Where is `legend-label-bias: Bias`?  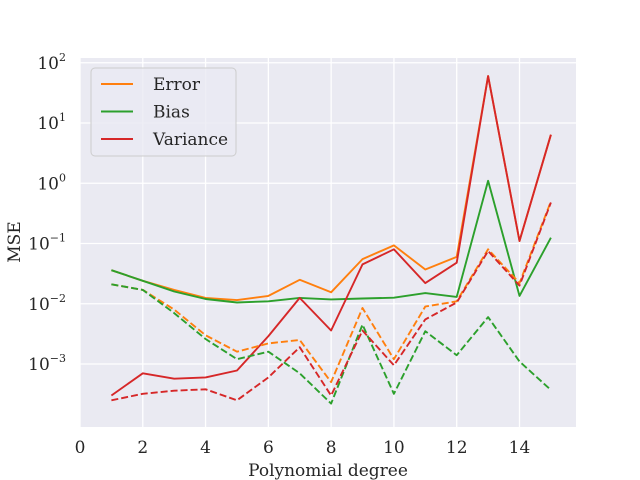 legend-label-bias: Bias is located at coordinates (171, 113).